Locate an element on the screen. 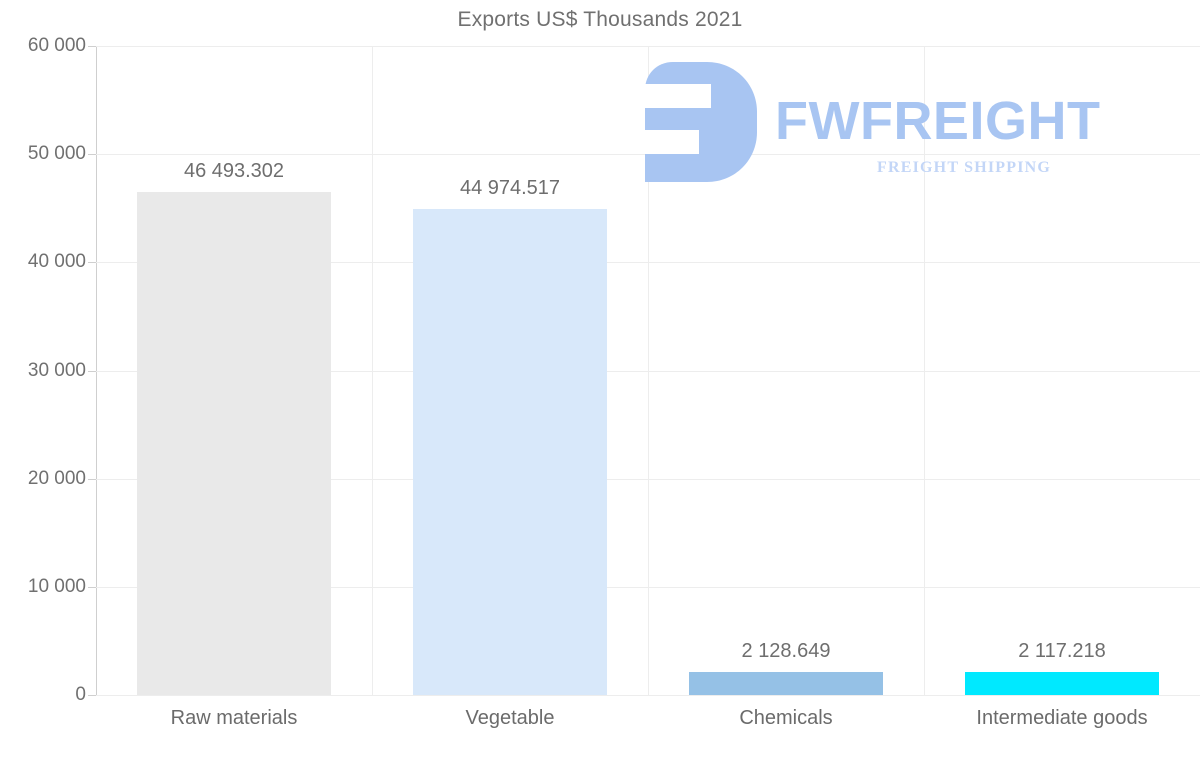  x-axis-category-label: Raw materials is located at coordinates (234, 718).